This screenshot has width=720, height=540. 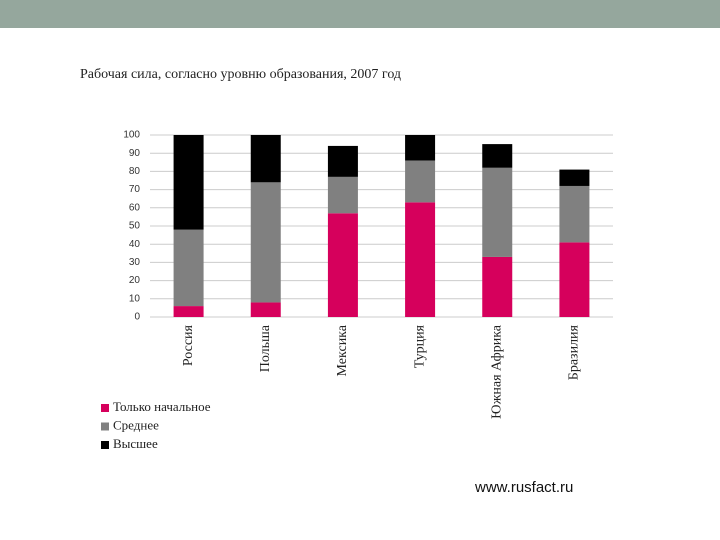 I want to click on y-tick-label: 70, so click(x=135, y=189).